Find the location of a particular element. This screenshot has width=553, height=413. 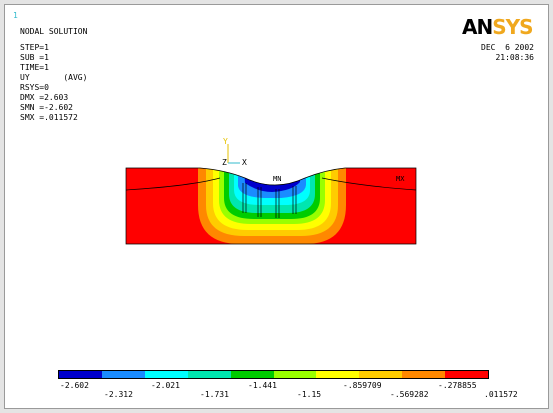

ansys-logo: ANSYS is located at coordinates (498, 27).